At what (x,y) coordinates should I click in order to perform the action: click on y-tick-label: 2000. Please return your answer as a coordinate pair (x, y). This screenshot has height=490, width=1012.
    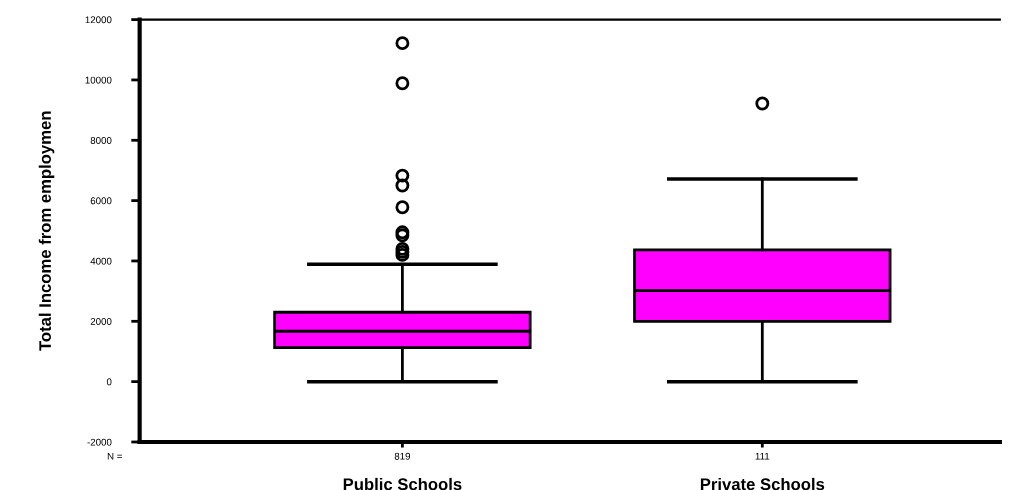
    Looking at the image, I should click on (101, 321).